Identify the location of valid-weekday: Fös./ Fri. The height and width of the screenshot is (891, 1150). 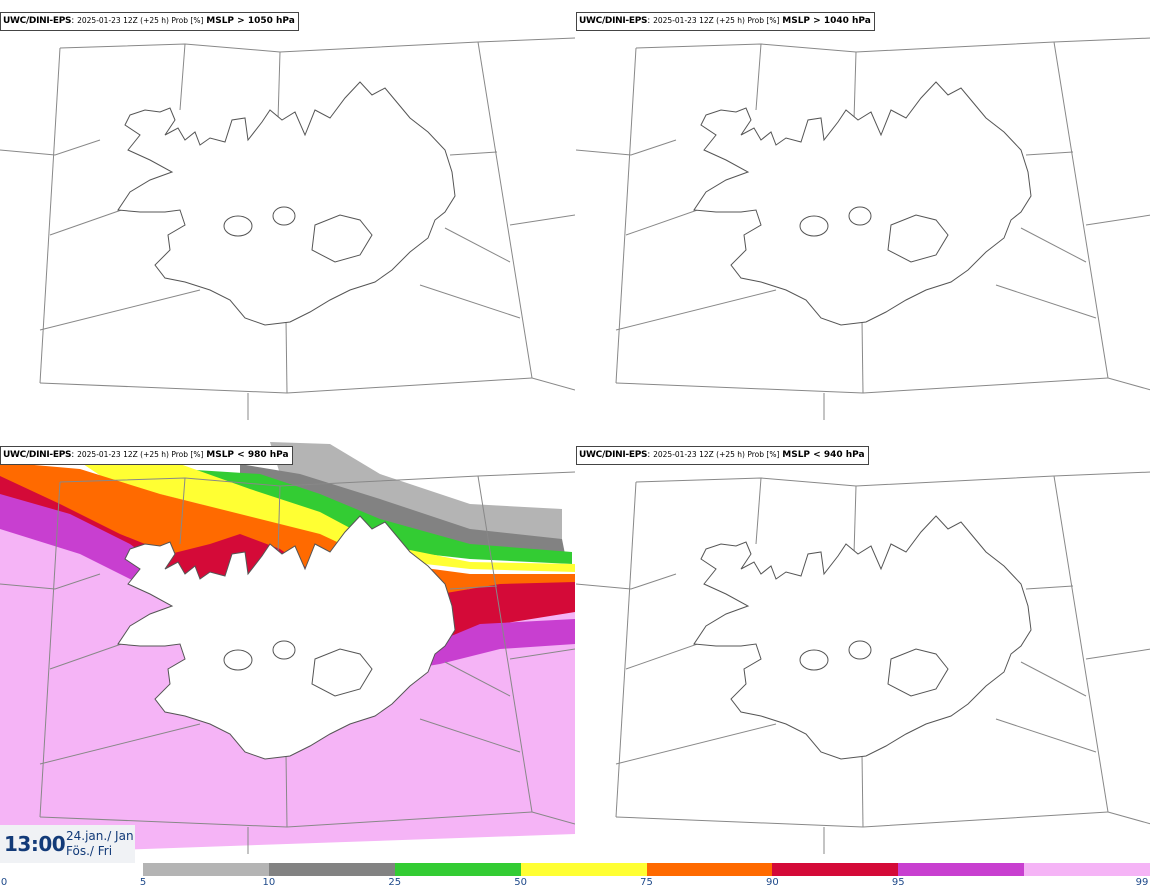
(89, 851).